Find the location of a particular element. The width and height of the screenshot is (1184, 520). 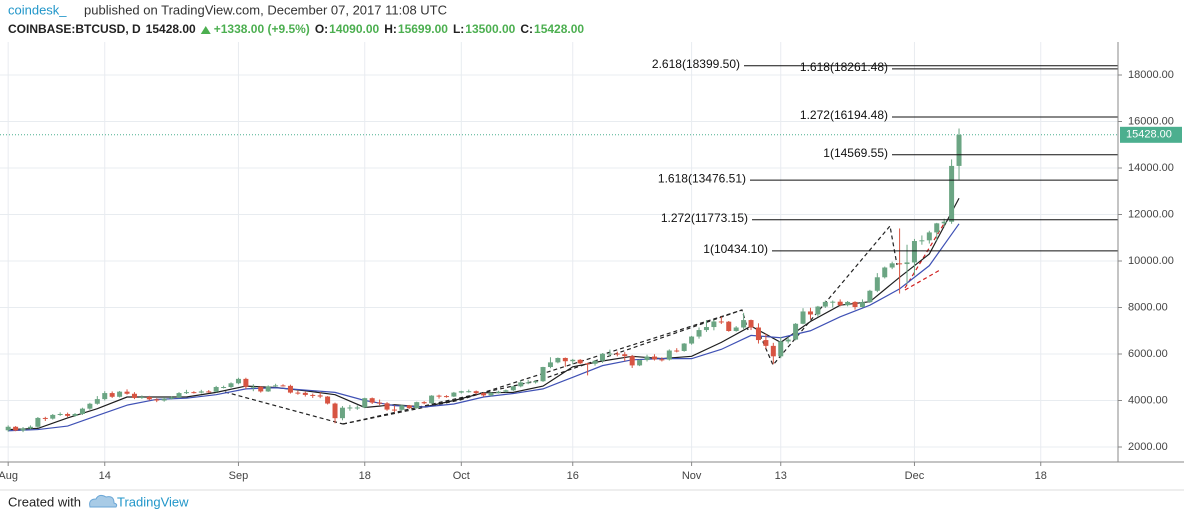

pattern-arrow is located at coordinates (925, 255).